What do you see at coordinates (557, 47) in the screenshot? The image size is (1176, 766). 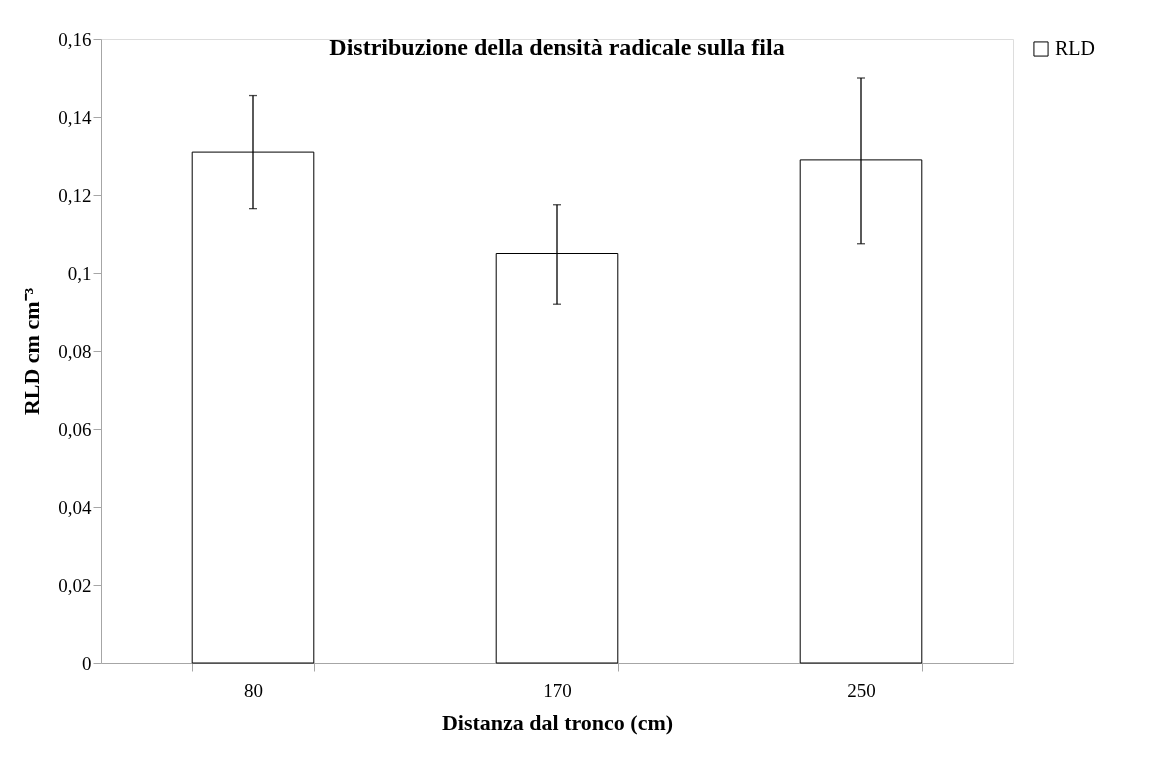 I see `chart-title: Distribuzione della densità radicale sulla fila` at bounding box center [557, 47].